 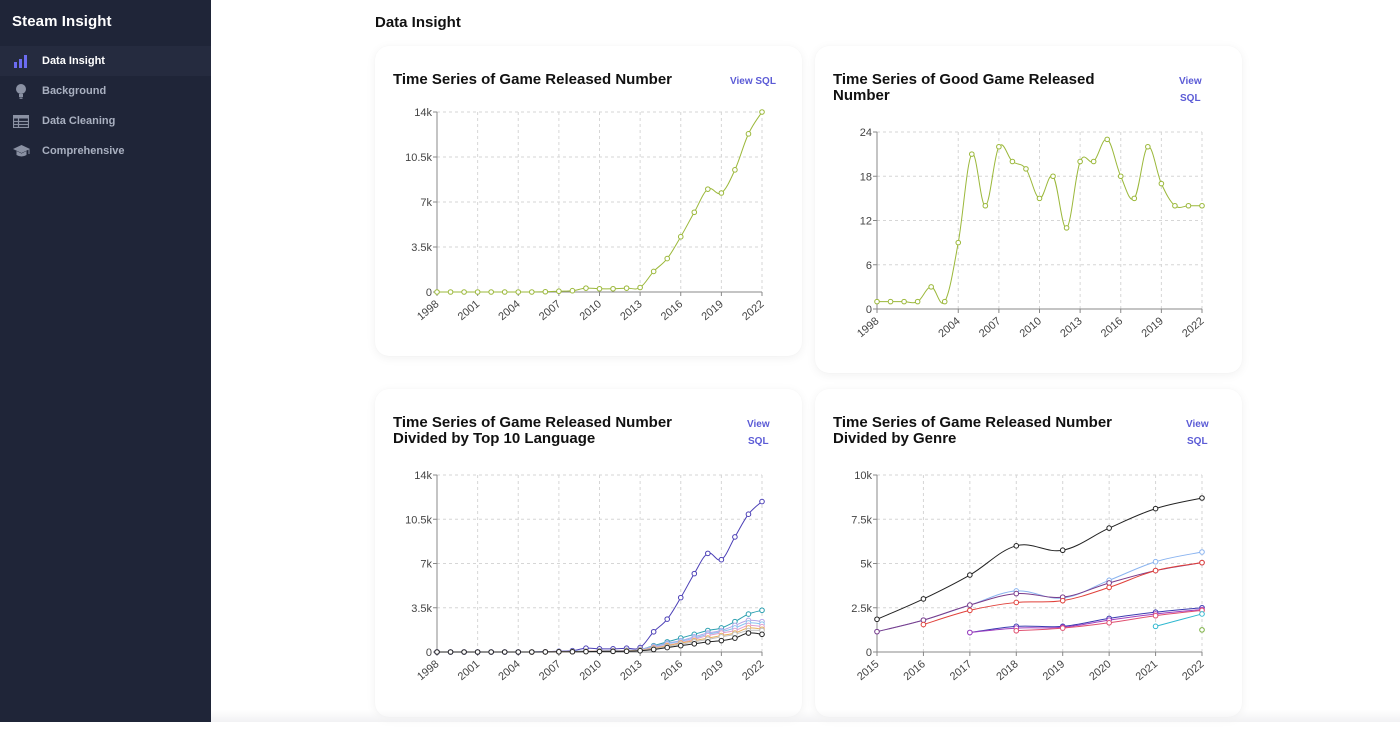 I want to click on card-title-line: Divided by Top 10 Language, so click(x=494, y=438).